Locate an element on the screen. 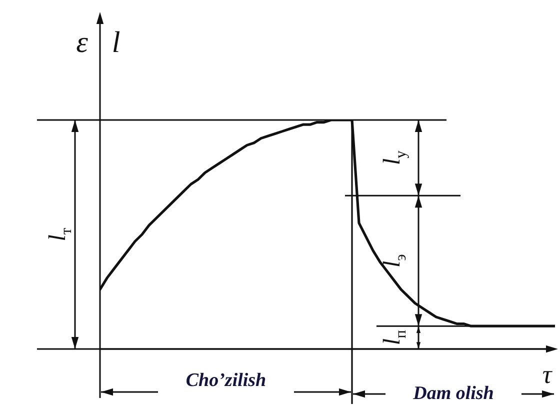  text: Cho’zilish is located at coordinates (226, 380).